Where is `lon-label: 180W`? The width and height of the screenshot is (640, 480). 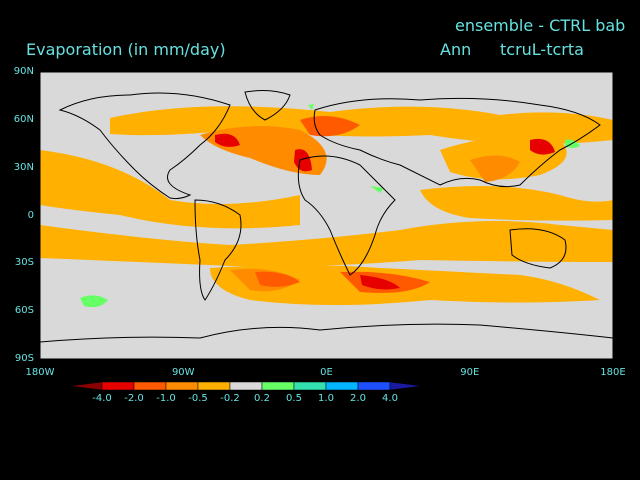
lon-label: 180W is located at coordinates (40, 372).